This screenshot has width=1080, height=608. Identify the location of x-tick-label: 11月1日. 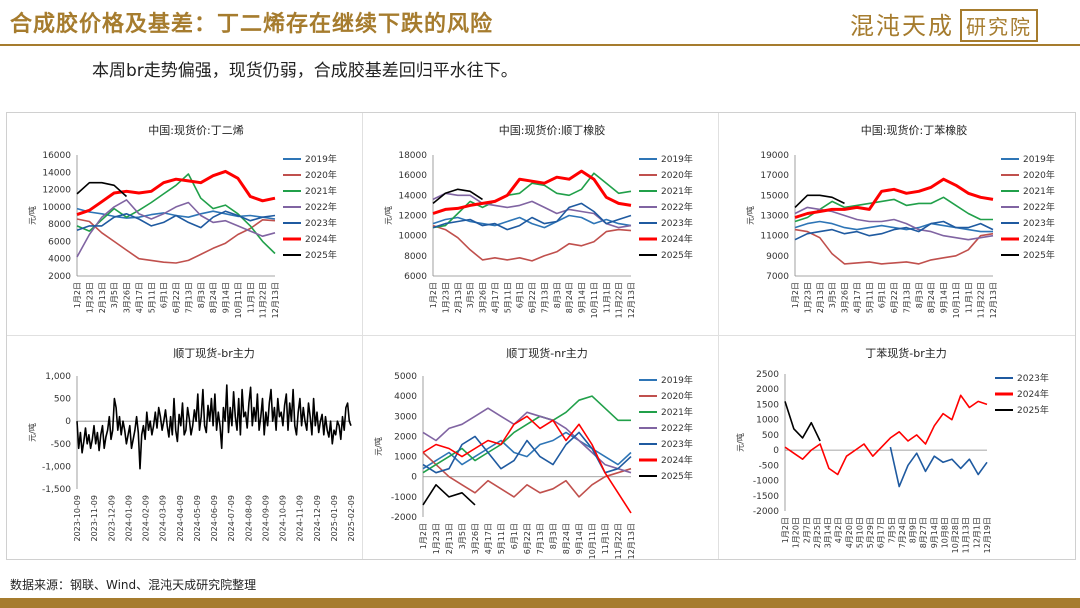
(250, 297).